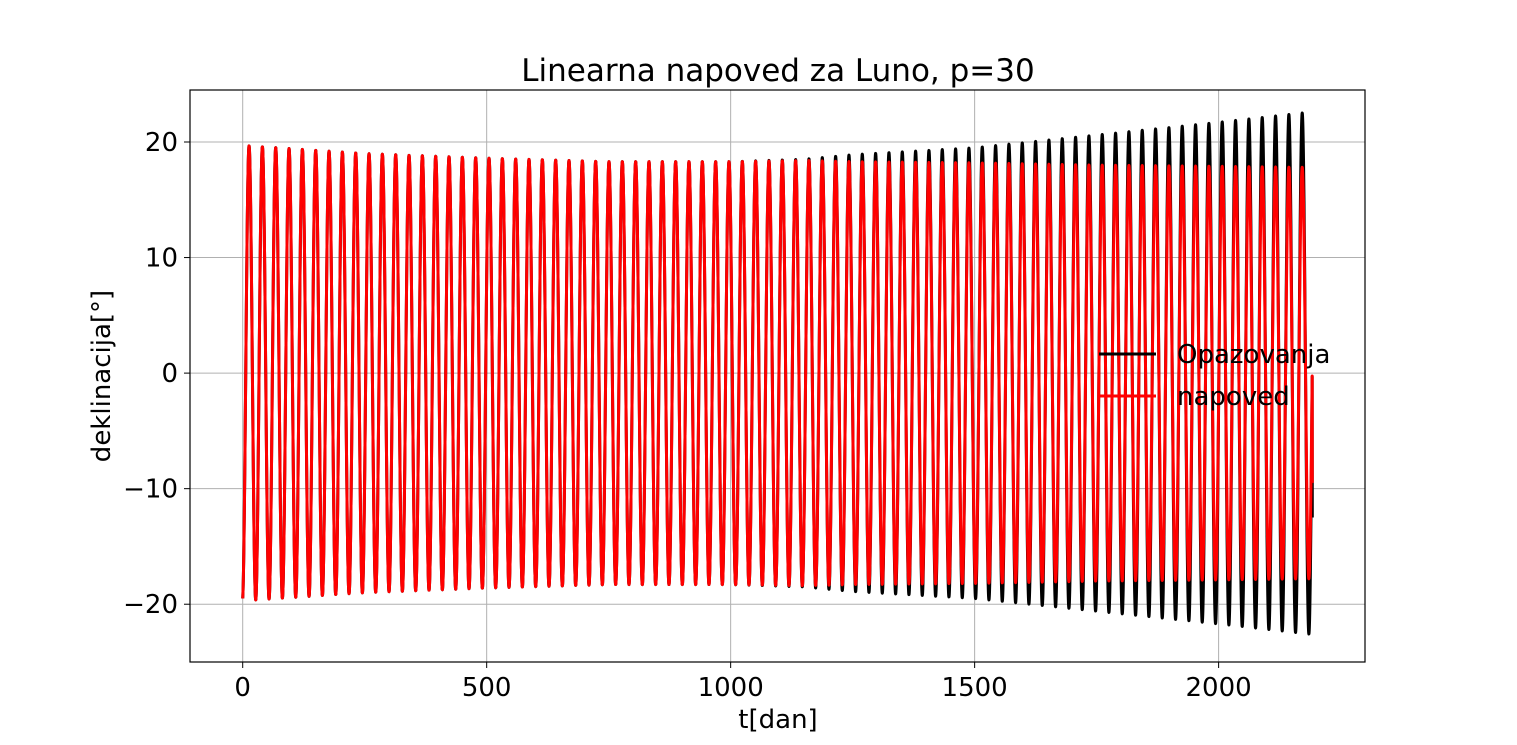 The width and height of the screenshot is (1517, 745). What do you see at coordinates (975, 688) in the screenshot?
I see `x-tick-label: 1500` at bounding box center [975, 688].